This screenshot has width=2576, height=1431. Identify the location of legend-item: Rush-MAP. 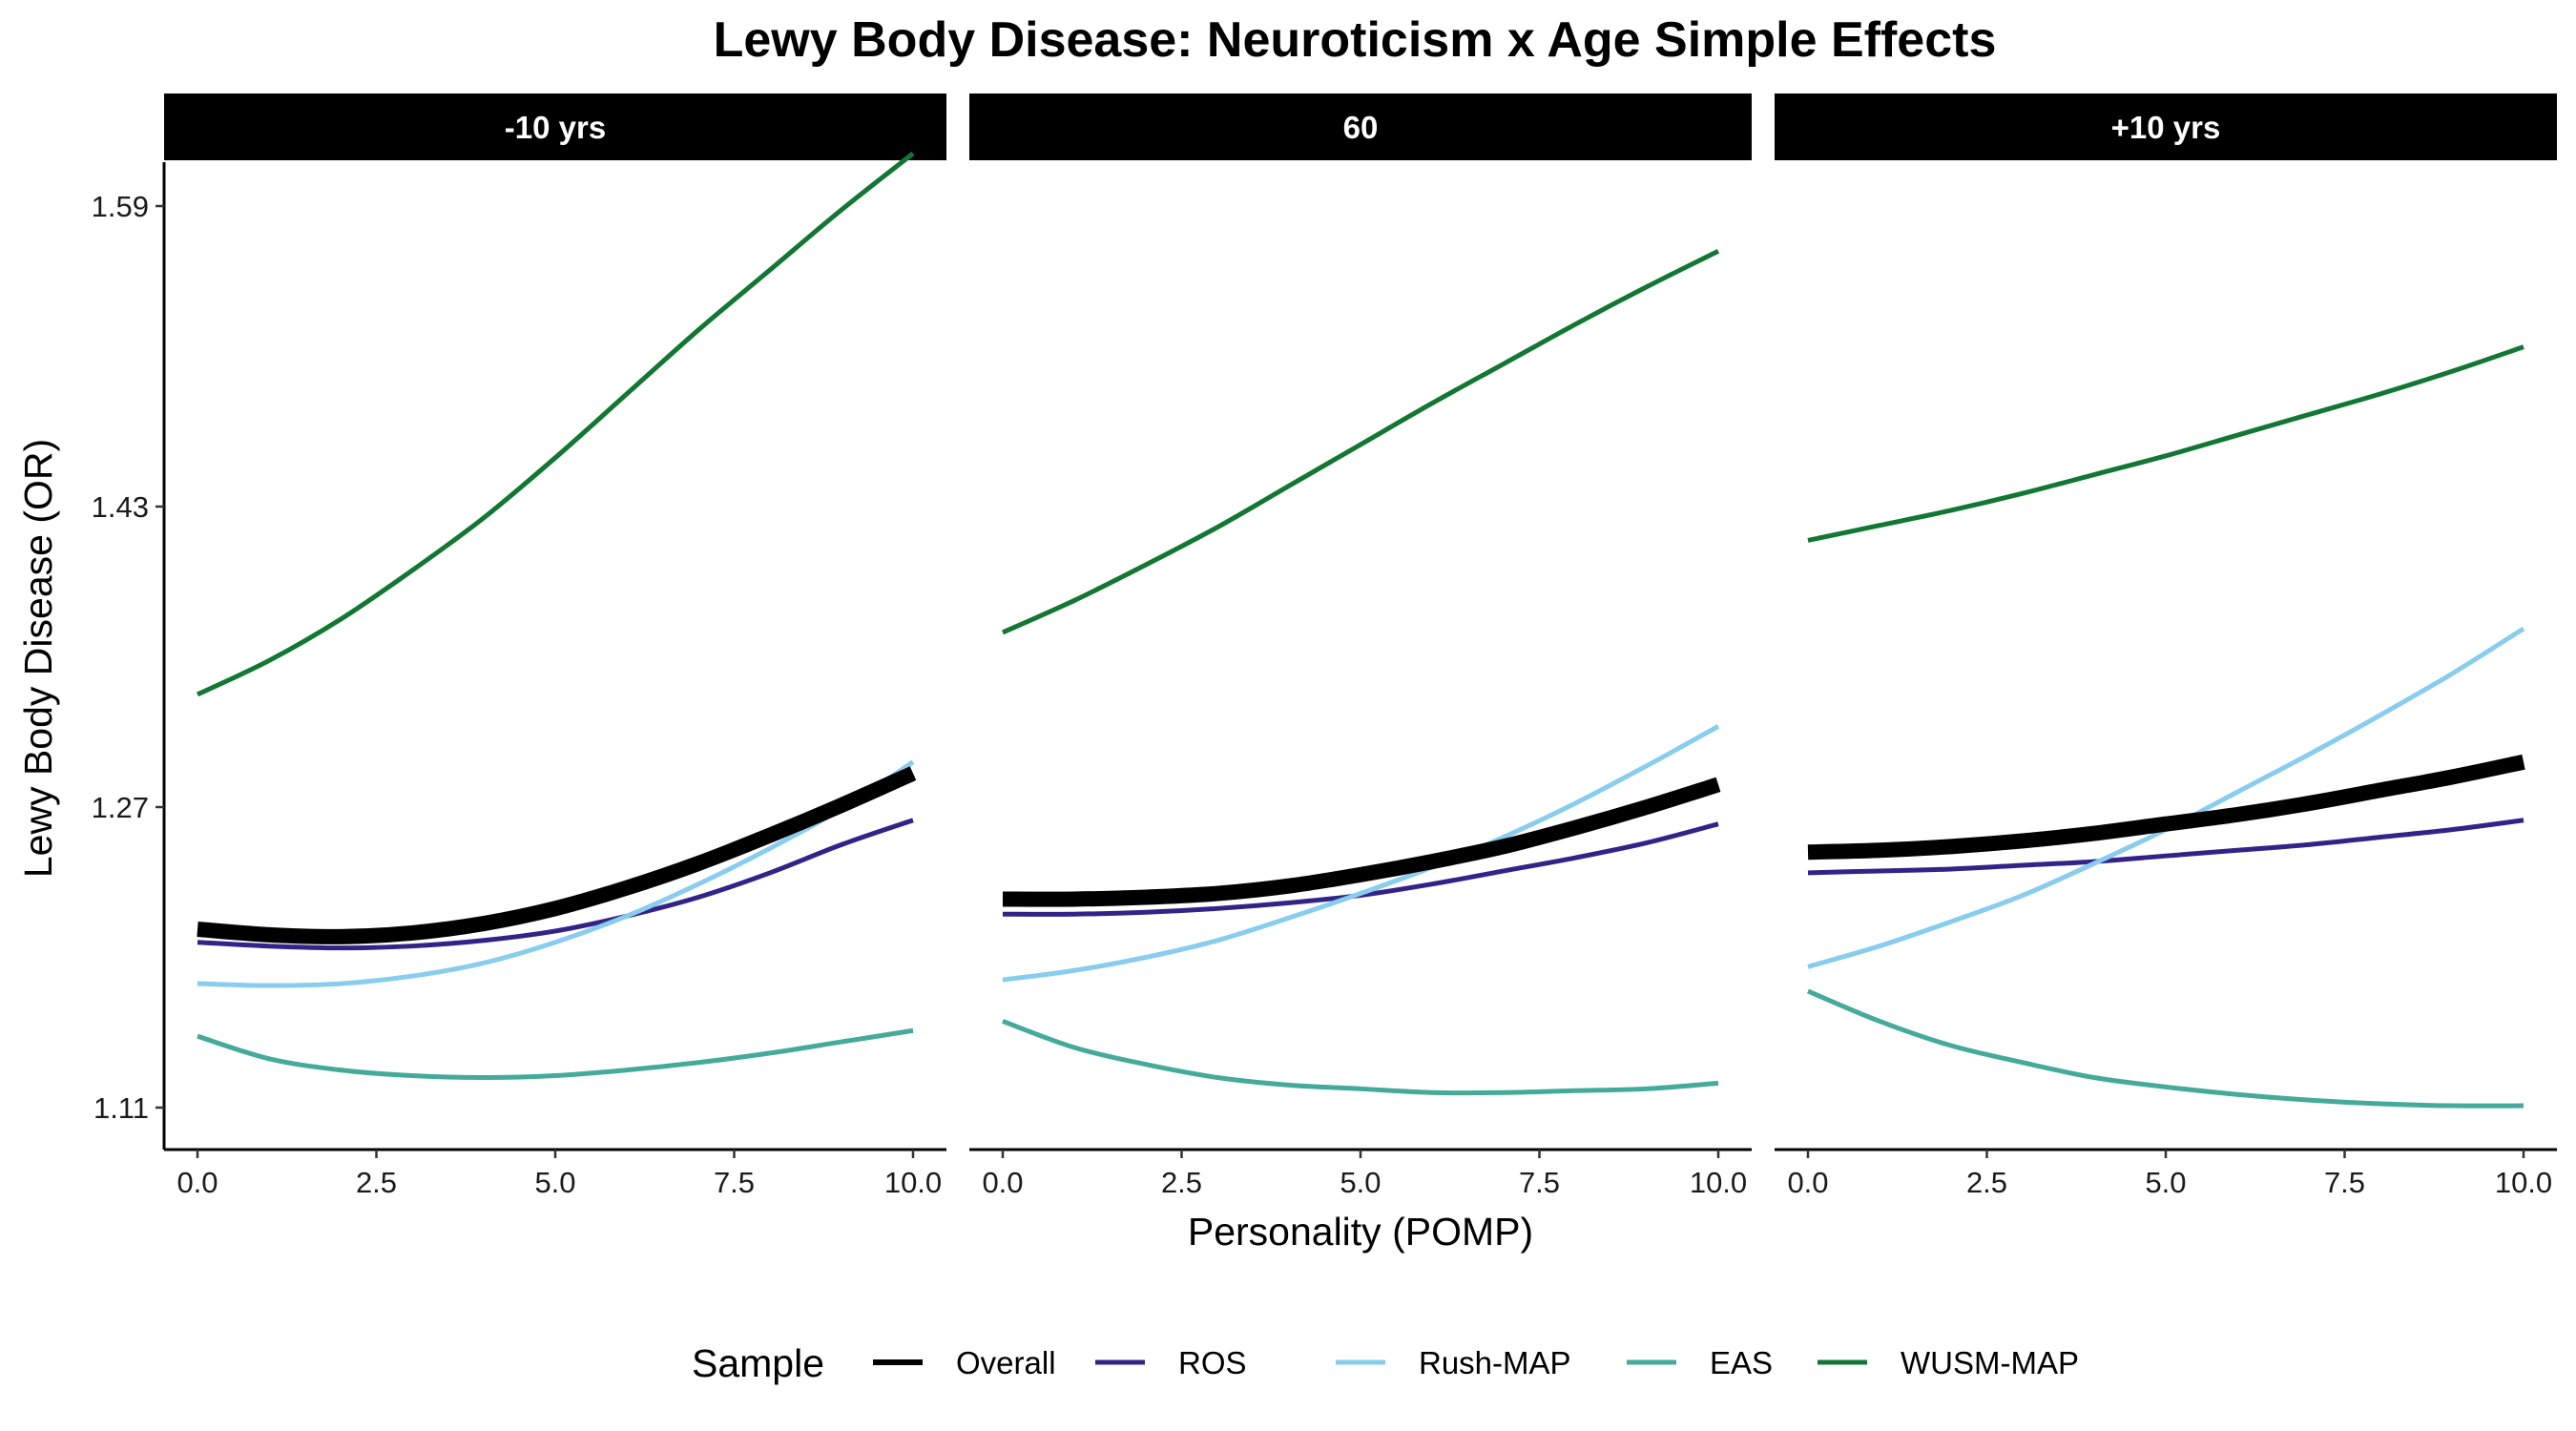
(1453, 1362).